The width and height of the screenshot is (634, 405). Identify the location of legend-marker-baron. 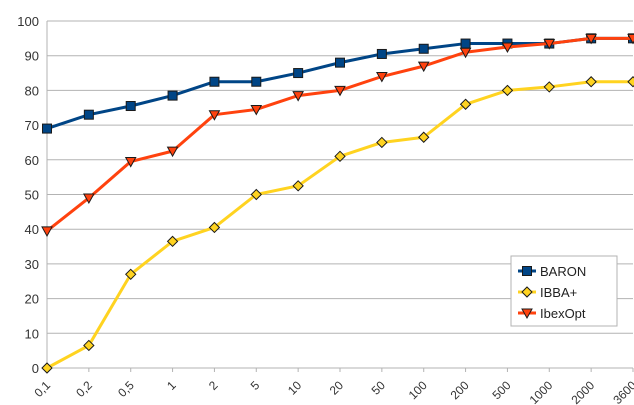
(527, 271).